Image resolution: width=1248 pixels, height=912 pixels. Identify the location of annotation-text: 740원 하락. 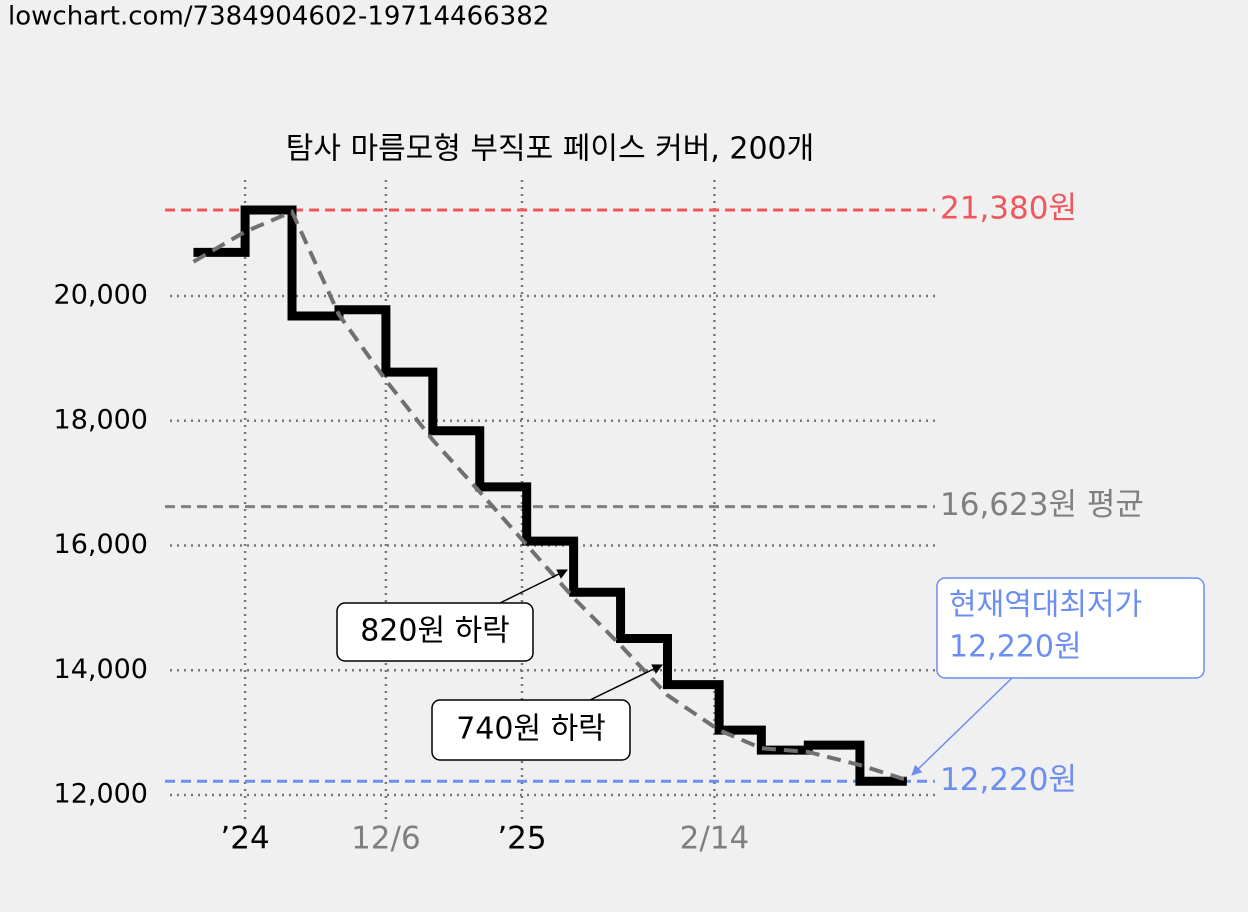
(531, 729).